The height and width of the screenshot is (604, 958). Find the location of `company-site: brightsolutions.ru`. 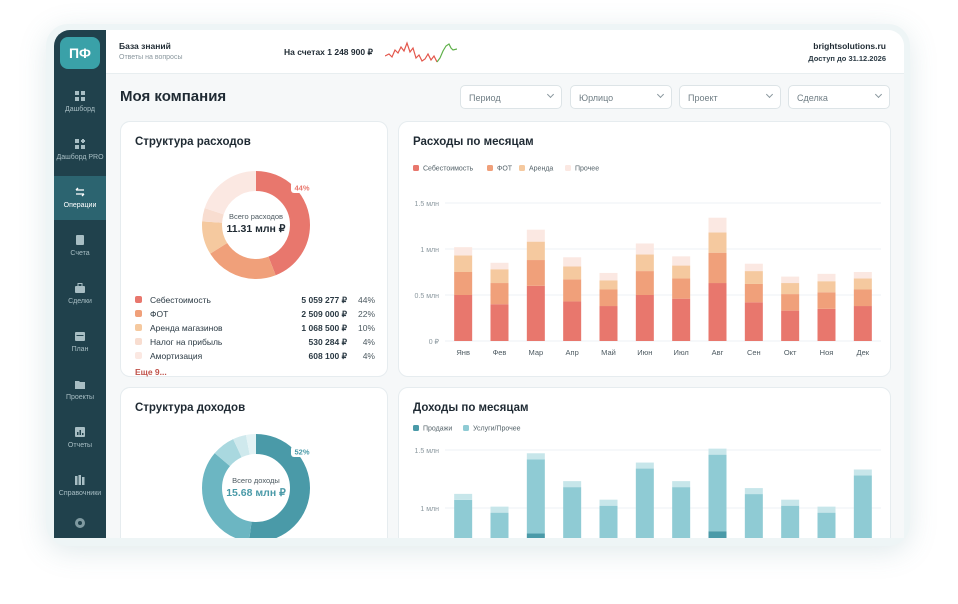

company-site: brightsolutions.ru is located at coordinates (849, 46).